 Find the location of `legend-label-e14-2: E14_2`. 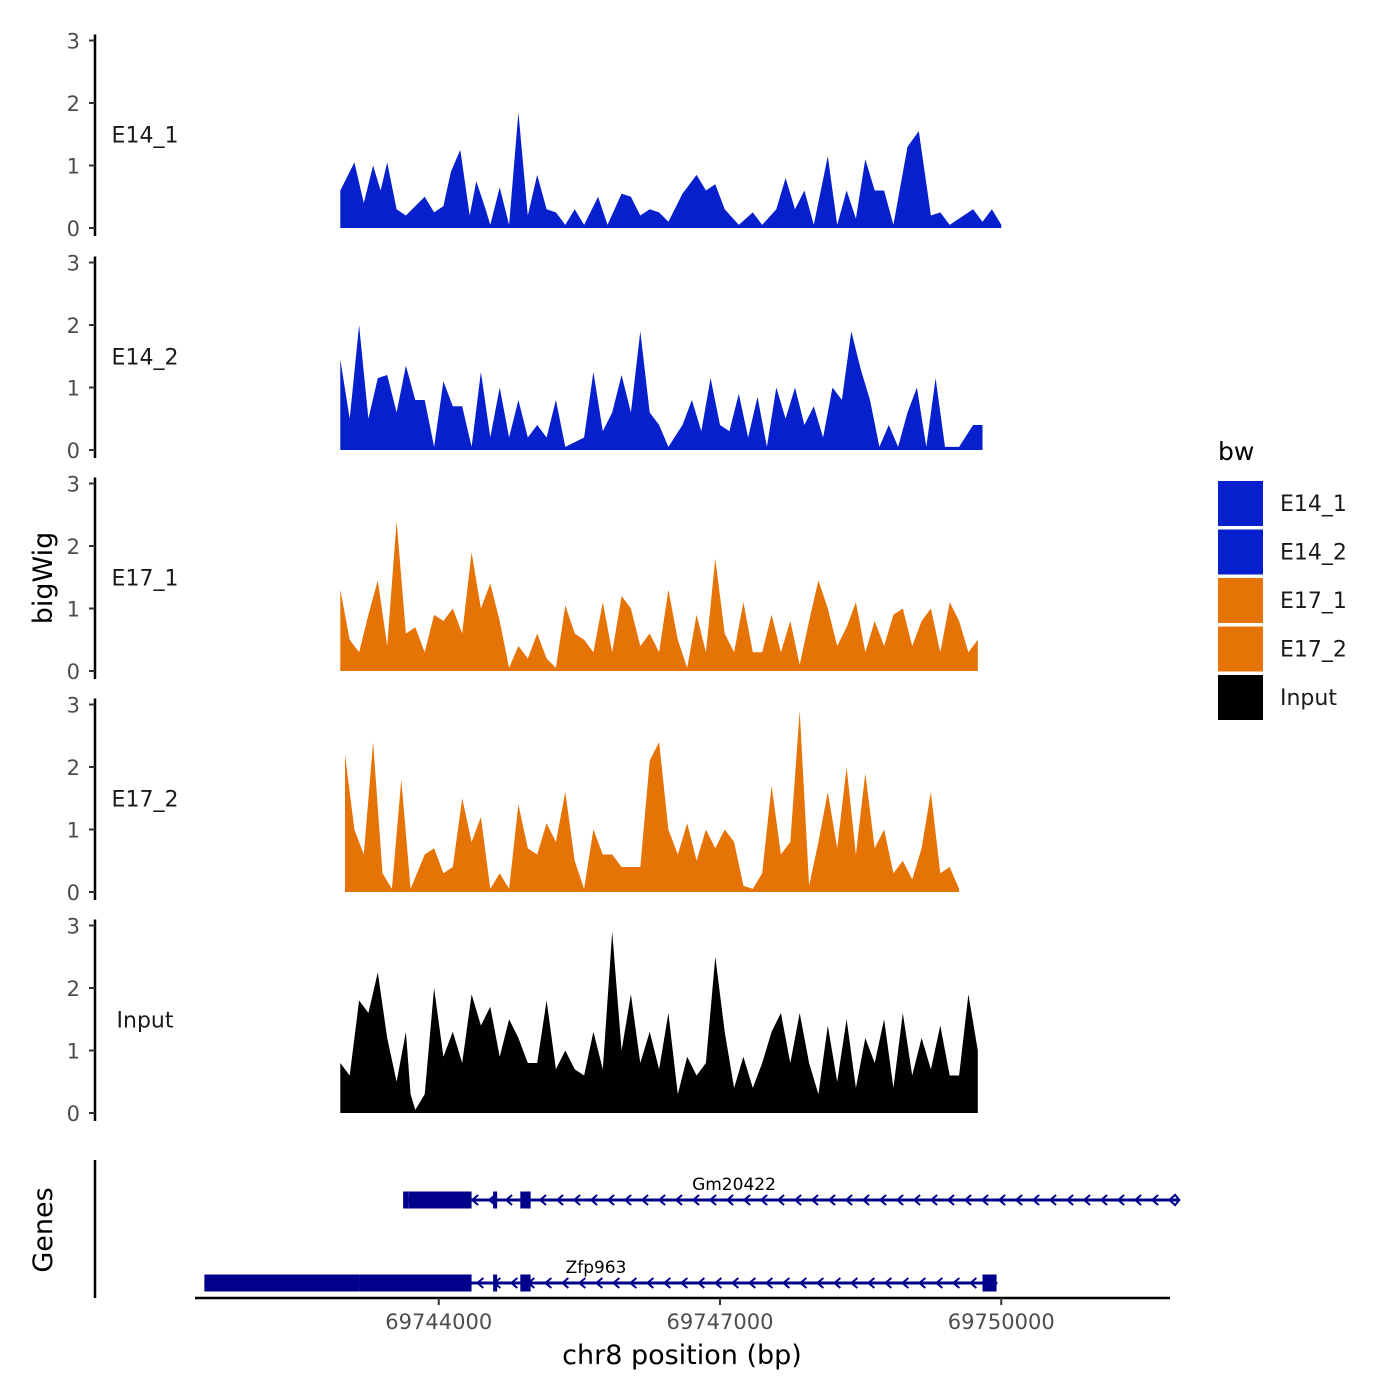

legend-label-e14-2: E14_2 is located at coordinates (1313, 553).